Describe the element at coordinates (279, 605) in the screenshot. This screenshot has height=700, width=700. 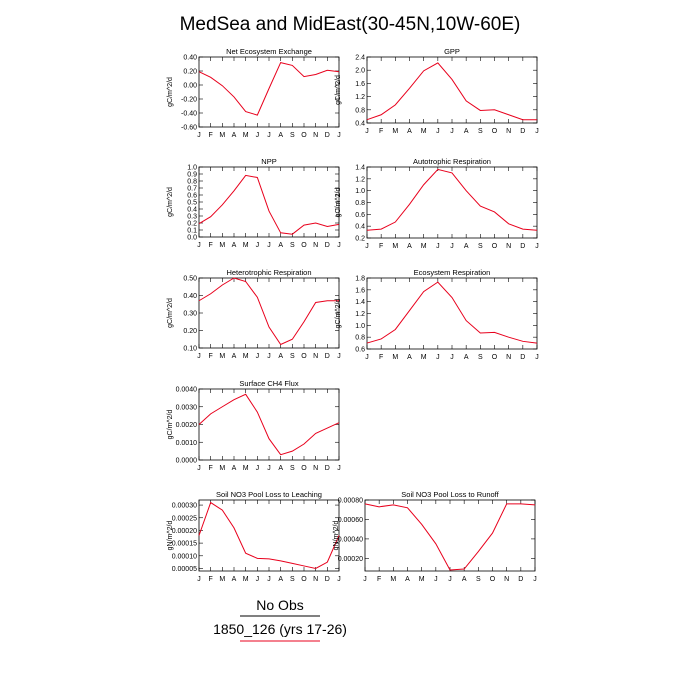
I see `legend-label-obs: No Obs` at that location.